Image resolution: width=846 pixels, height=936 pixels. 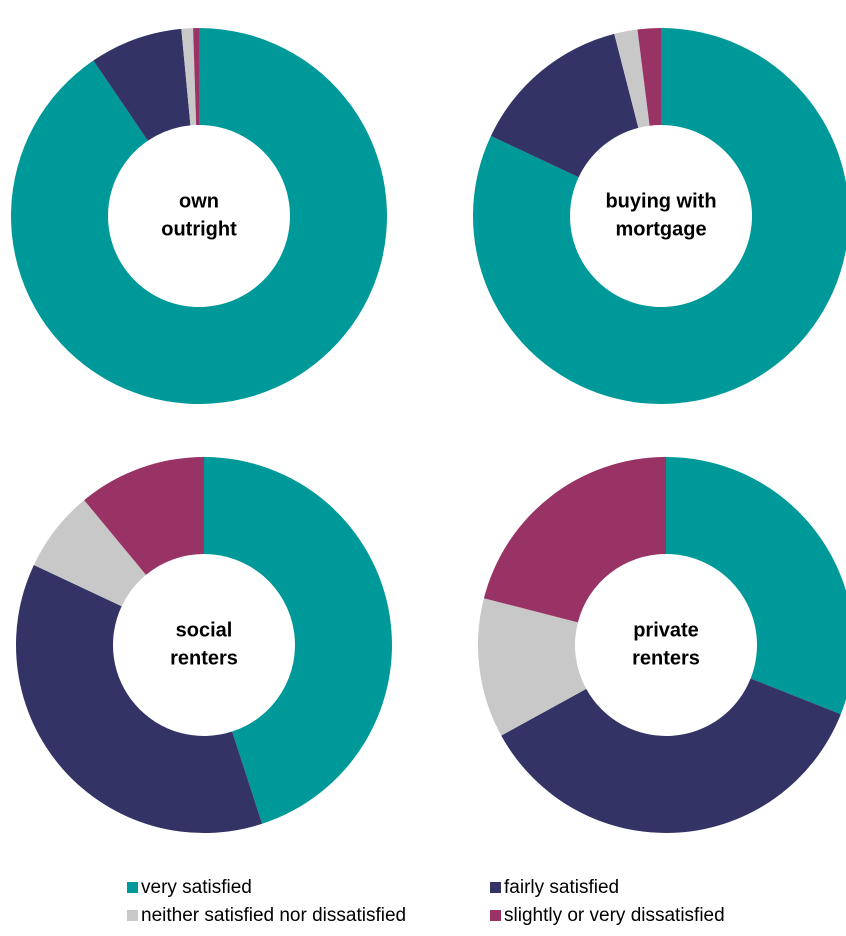 I want to click on chart-title: own, so click(x=199, y=201).